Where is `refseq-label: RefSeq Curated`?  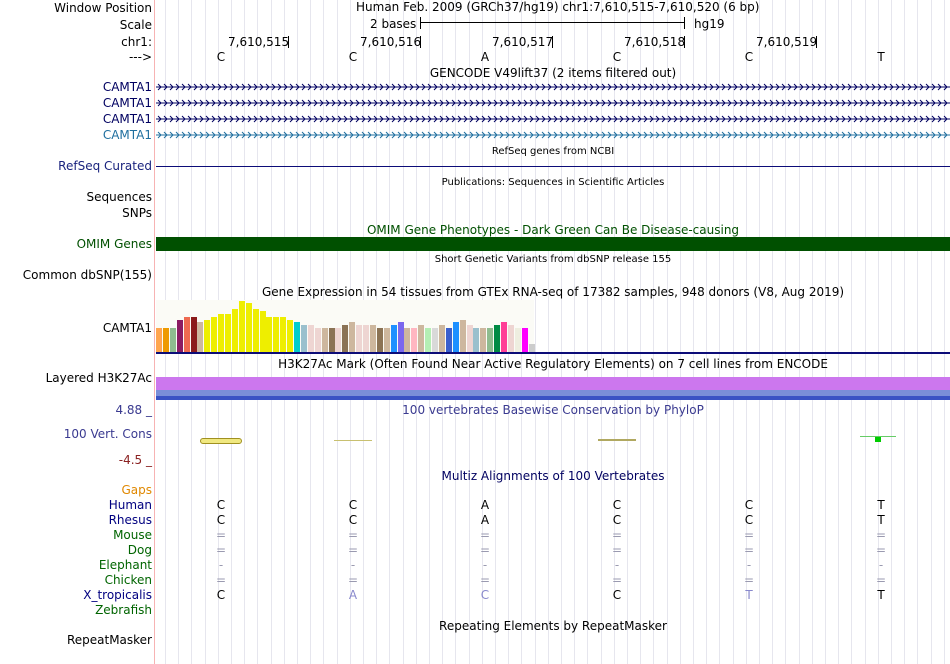 refseq-label: RefSeq Curated is located at coordinates (105, 166).